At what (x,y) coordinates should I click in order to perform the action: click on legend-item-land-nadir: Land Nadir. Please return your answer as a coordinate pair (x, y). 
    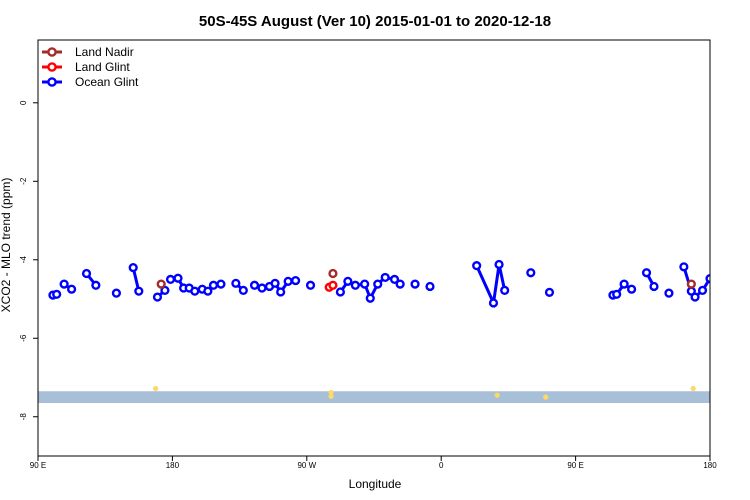
    Looking at the image, I should click on (88, 52).